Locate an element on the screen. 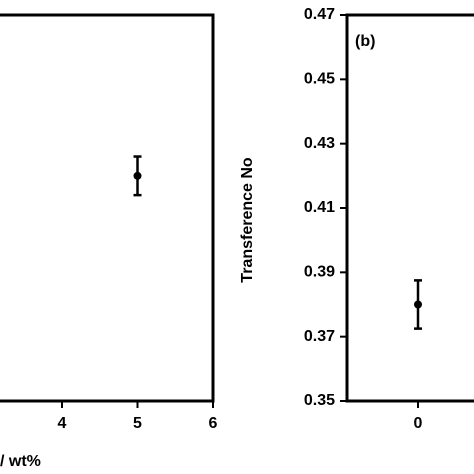 Image resolution: width=474 pixels, height=474 pixels. y-tick-label: 0.37 is located at coordinates (319, 336).